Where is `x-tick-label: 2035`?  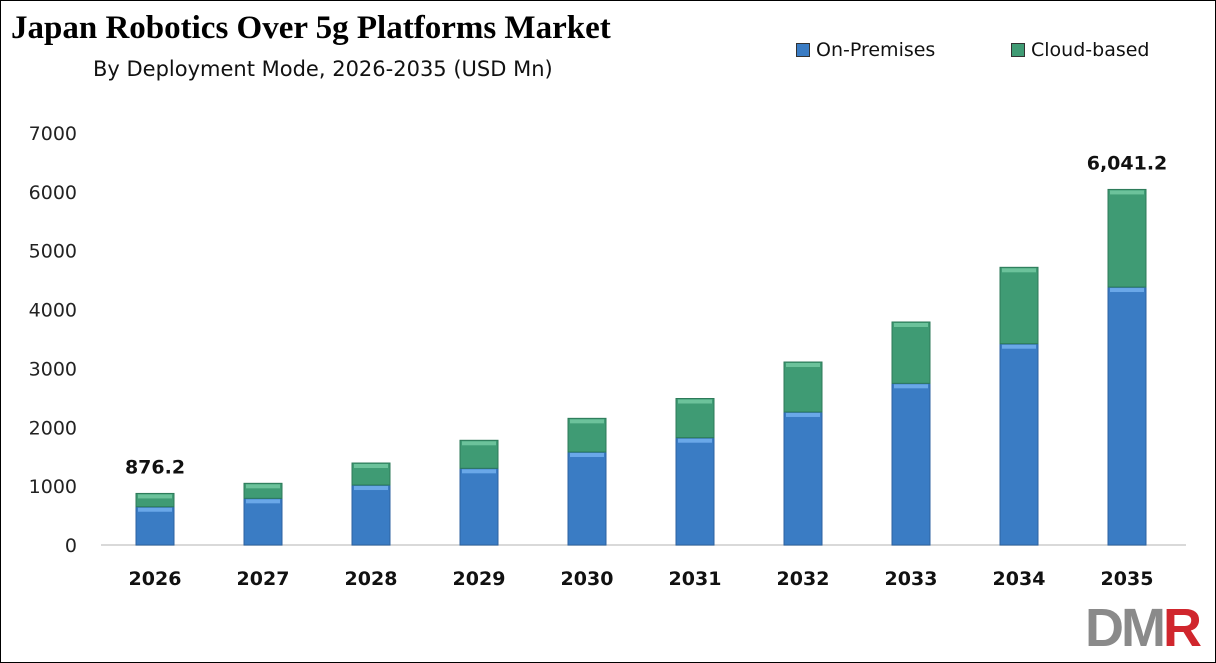
x-tick-label: 2035 is located at coordinates (1127, 579).